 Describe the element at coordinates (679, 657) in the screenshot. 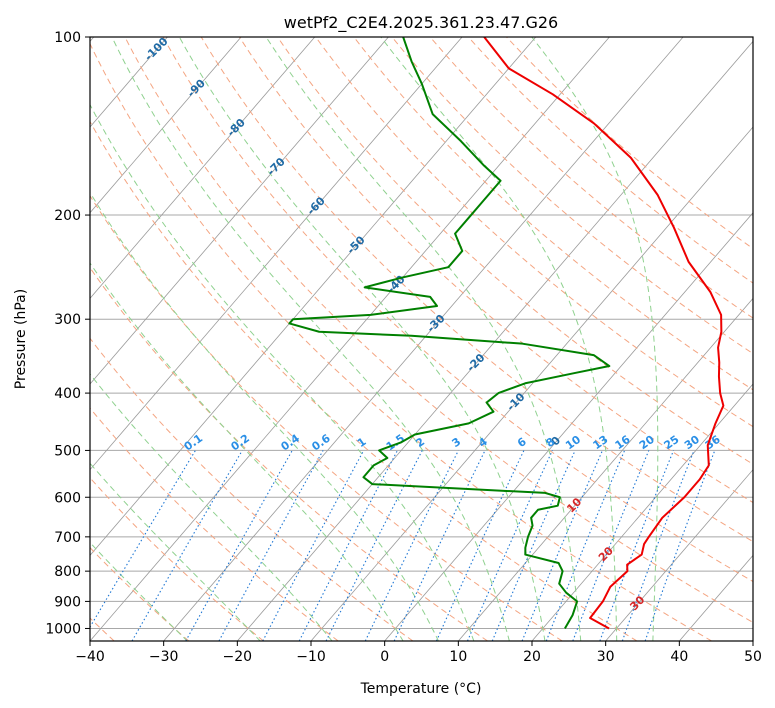

I see `x-tick-label: 40` at that location.